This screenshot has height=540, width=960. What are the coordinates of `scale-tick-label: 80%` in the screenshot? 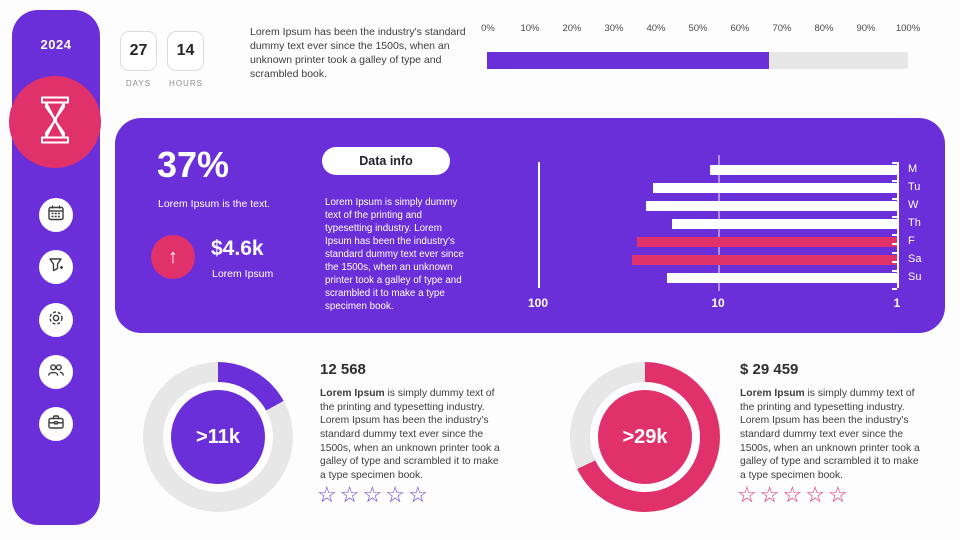 It's located at (824, 28).